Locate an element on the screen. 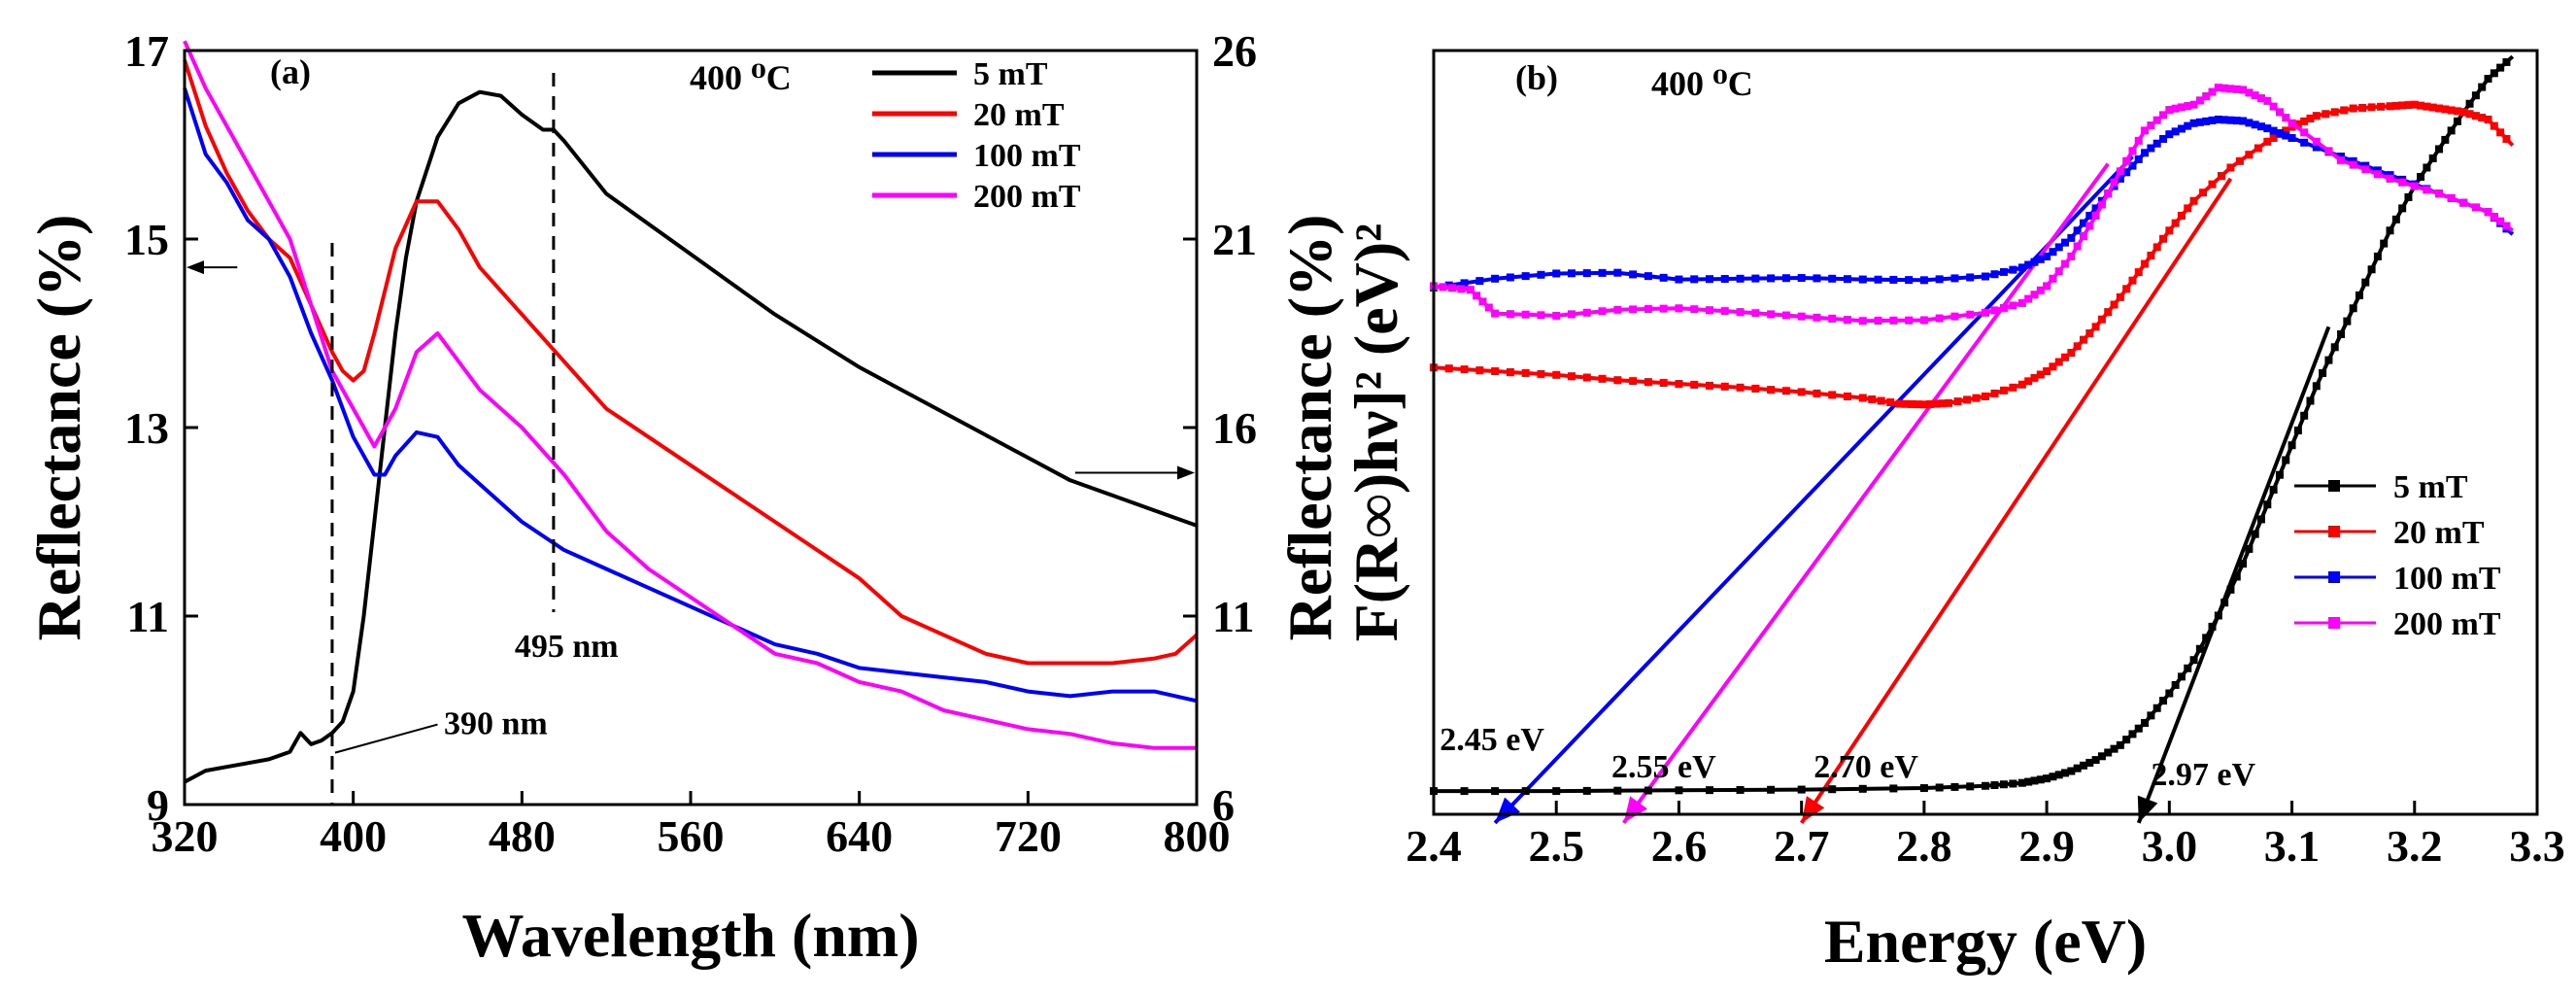 This screenshot has height=996, width=2576. series-line-100-mt is located at coordinates (1974, 204).